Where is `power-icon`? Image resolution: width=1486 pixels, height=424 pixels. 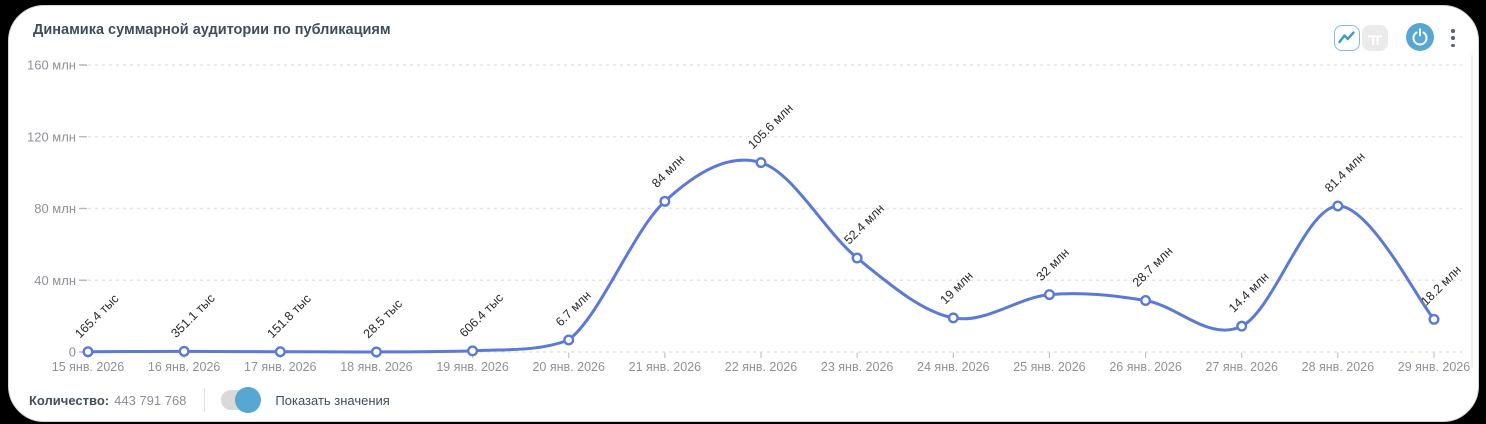 power-icon is located at coordinates (1420, 37).